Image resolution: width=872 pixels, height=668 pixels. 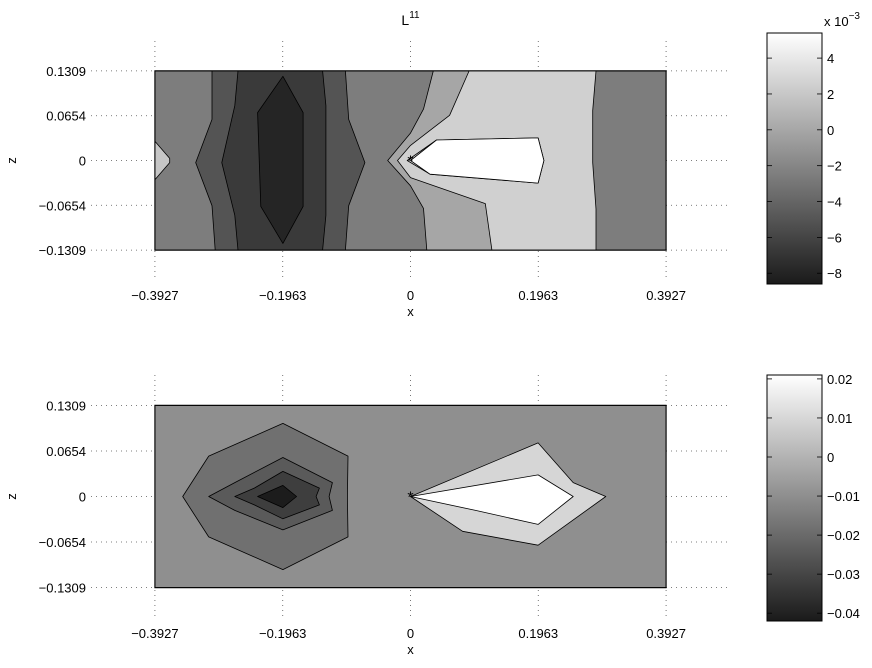 I want to click on colorbar-multiplier: x 10−3, so click(x=842, y=20).